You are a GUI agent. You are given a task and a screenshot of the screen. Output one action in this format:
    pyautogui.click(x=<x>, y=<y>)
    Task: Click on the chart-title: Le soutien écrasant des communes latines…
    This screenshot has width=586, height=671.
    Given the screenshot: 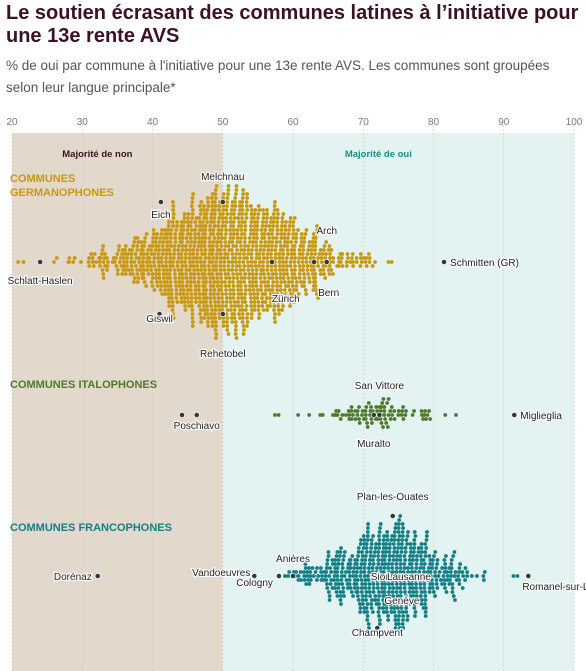 What is the action you would take?
    pyautogui.click(x=292, y=24)
    